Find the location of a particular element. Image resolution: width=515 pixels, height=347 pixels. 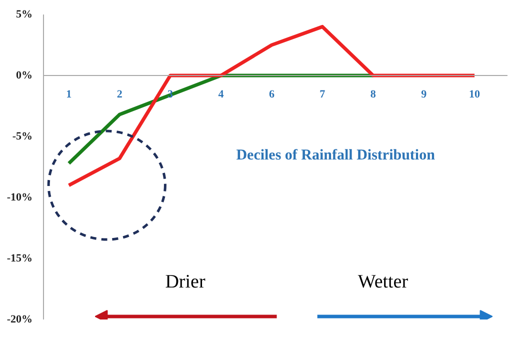

y-tick-label: -10% is located at coordinates (19, 198).